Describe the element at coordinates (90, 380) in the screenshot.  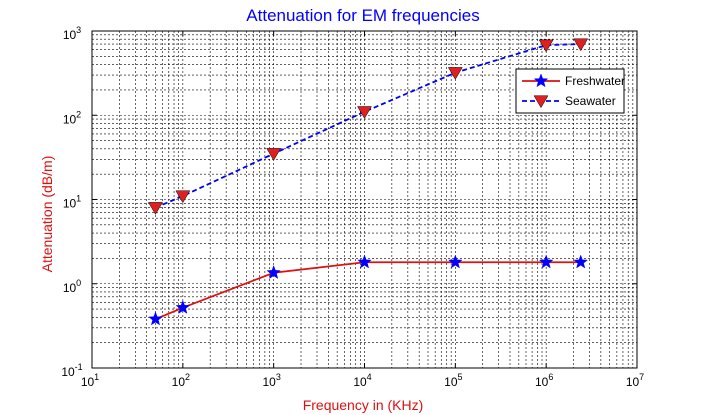
I see `x-tick-label: 10¹` at that location.